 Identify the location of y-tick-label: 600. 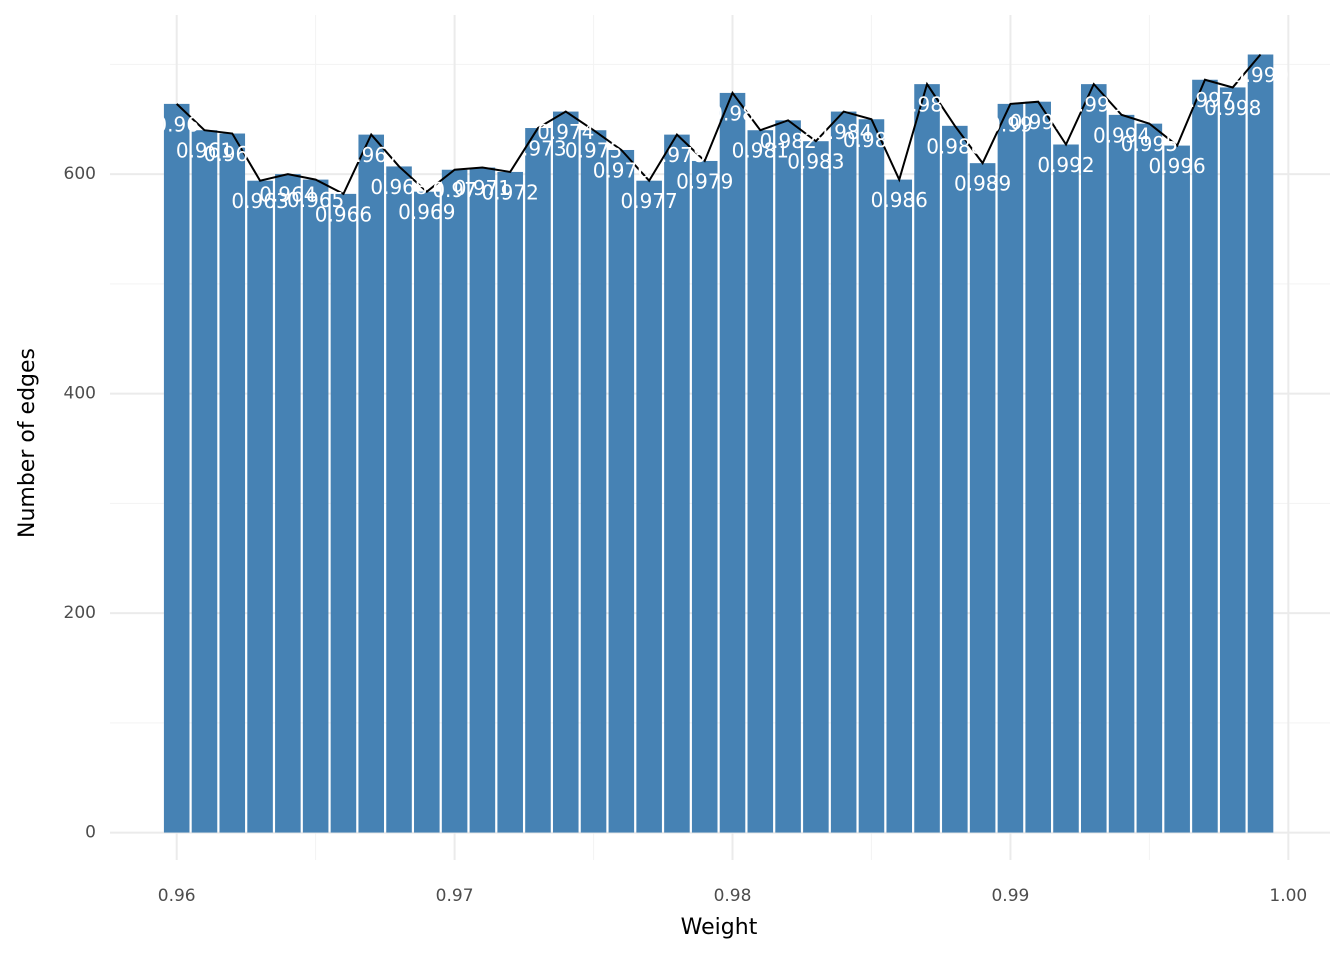
(80, 174).